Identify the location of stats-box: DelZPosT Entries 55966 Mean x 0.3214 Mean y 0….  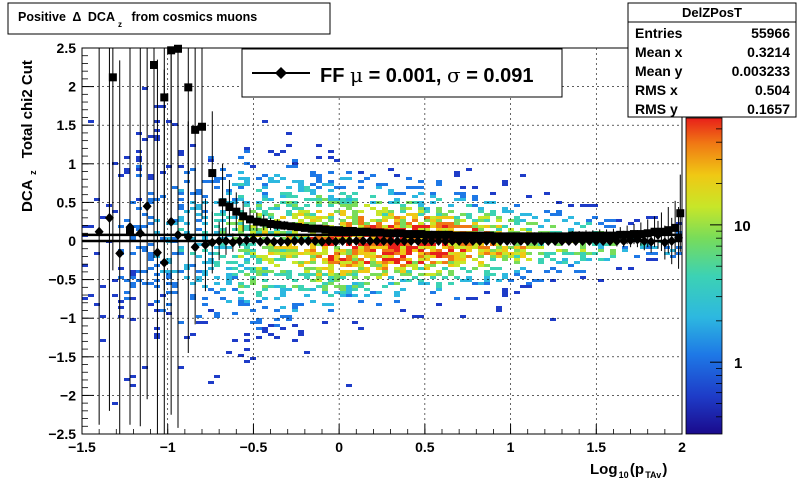
(712, 60).